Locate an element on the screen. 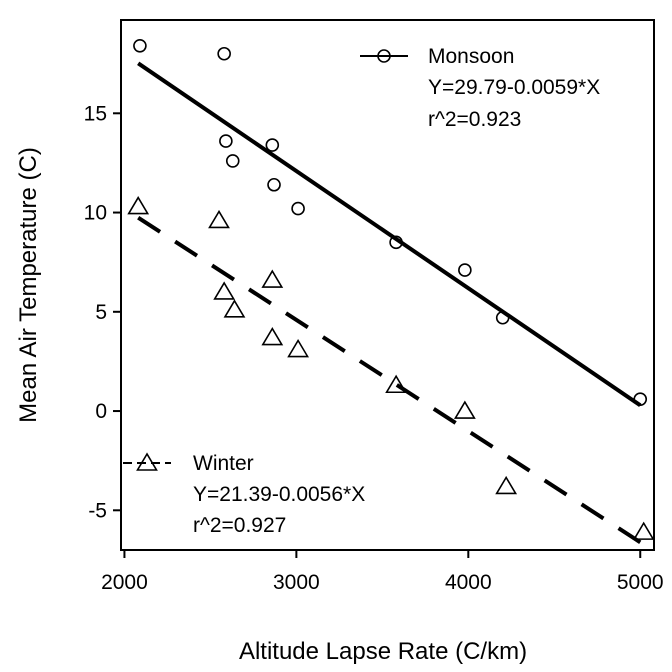  monsoon-legend-equation: Y=29.79-0.0059*X is located at coordinates (514, 87).